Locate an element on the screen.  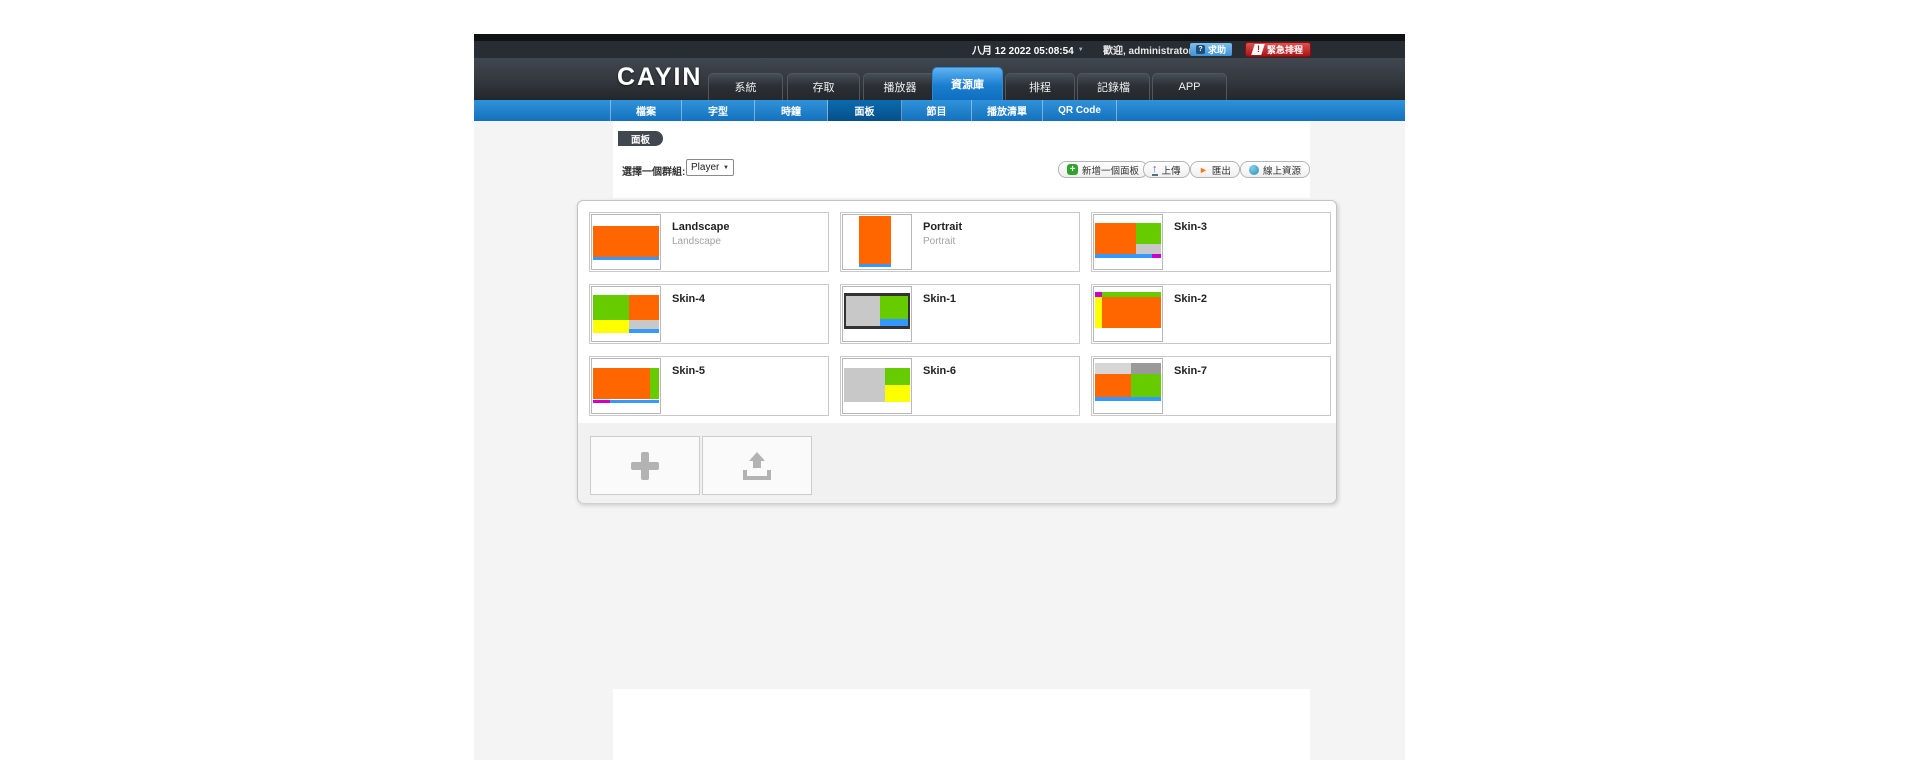
upload-skin-tile-button is located at coordinates (757, 465).